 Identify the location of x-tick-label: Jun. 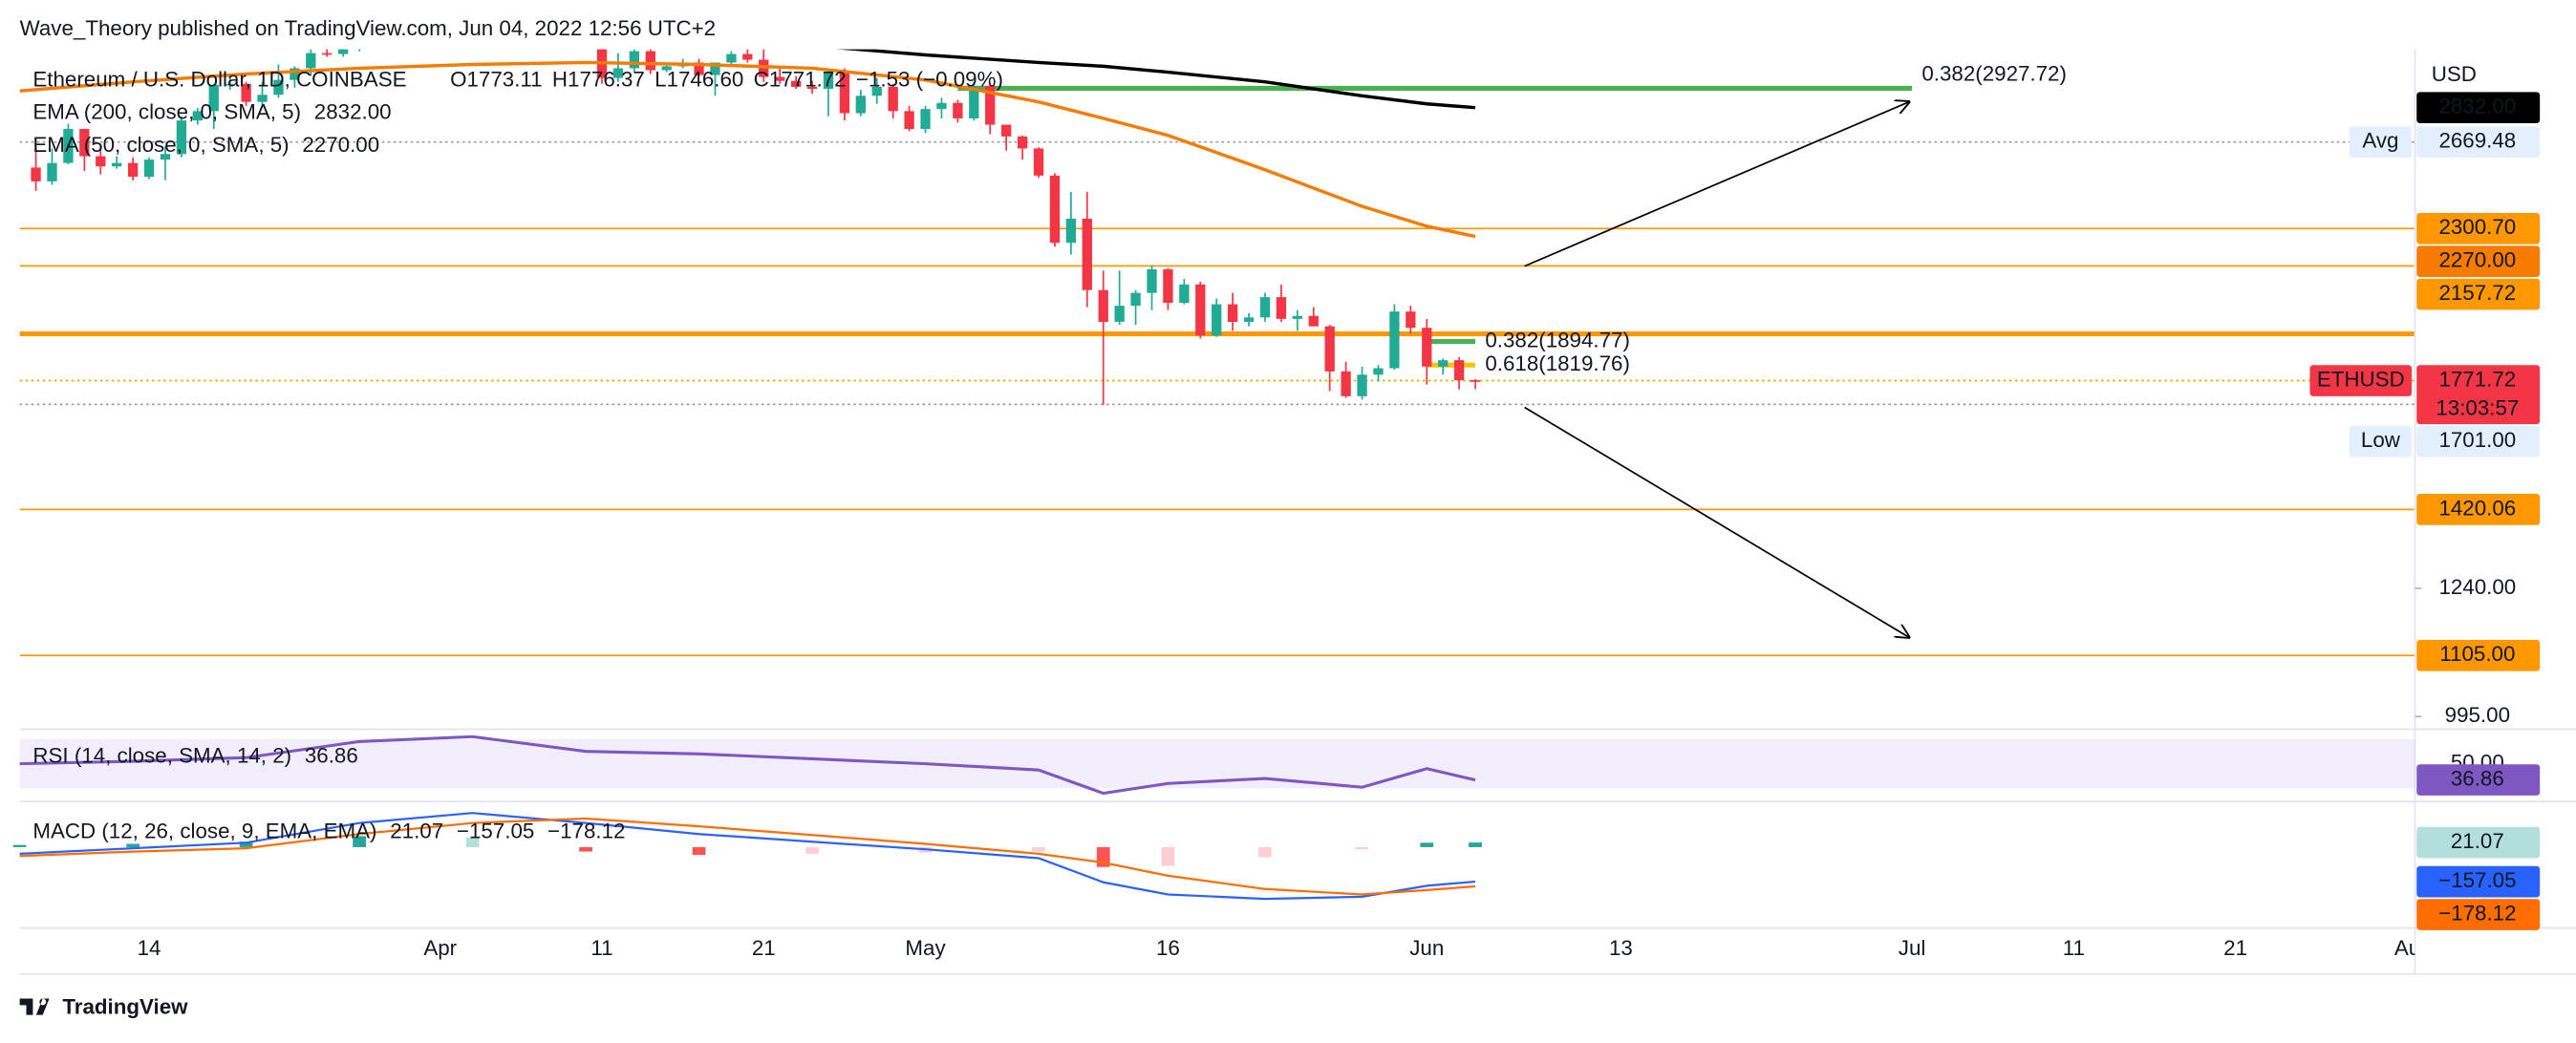
(1426, 948).